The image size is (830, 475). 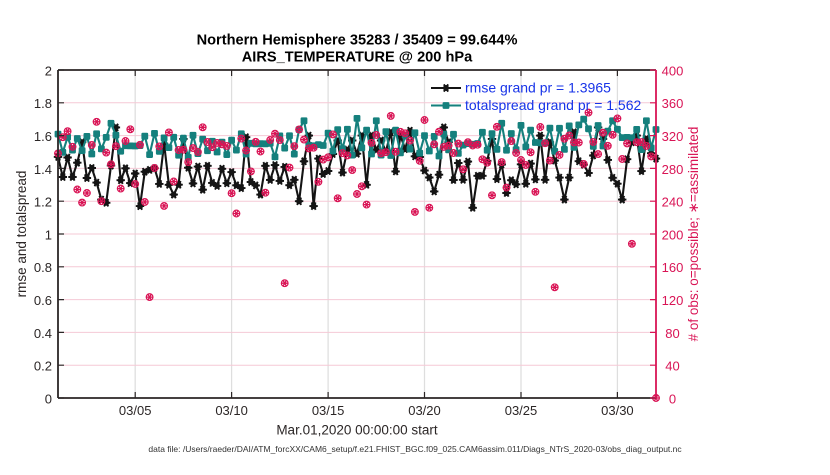 What do you see at coordinates (231, 410) in the screenshot?
I see `svg-text: 03/10` at bounding box center [231, 410].